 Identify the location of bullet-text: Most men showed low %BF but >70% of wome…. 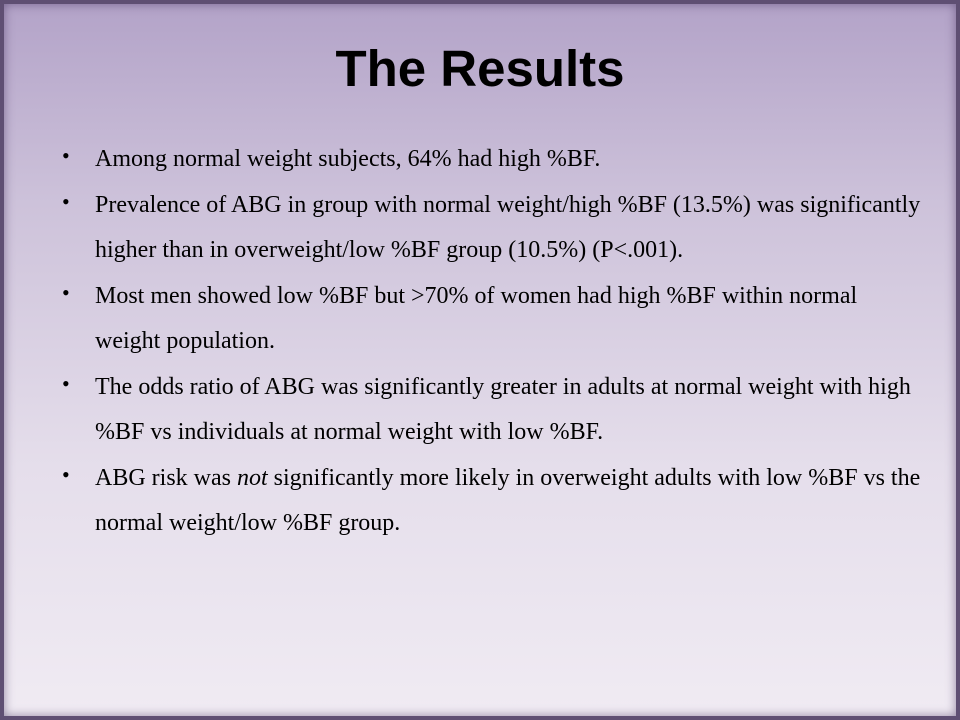
(508, 319).